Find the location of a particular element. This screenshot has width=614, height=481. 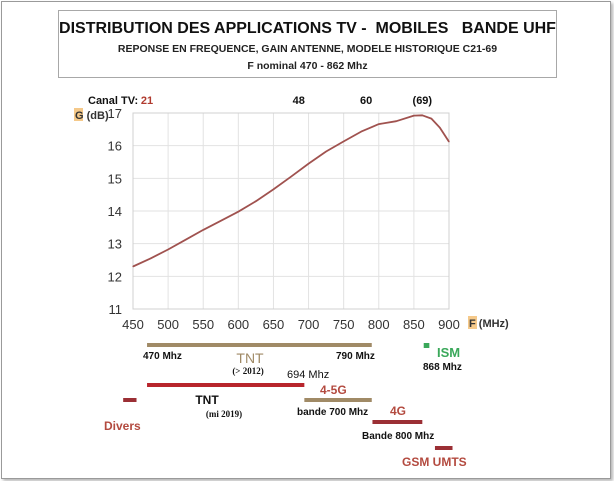

x-tick-label: 900 is located at coordinates (449, 324).